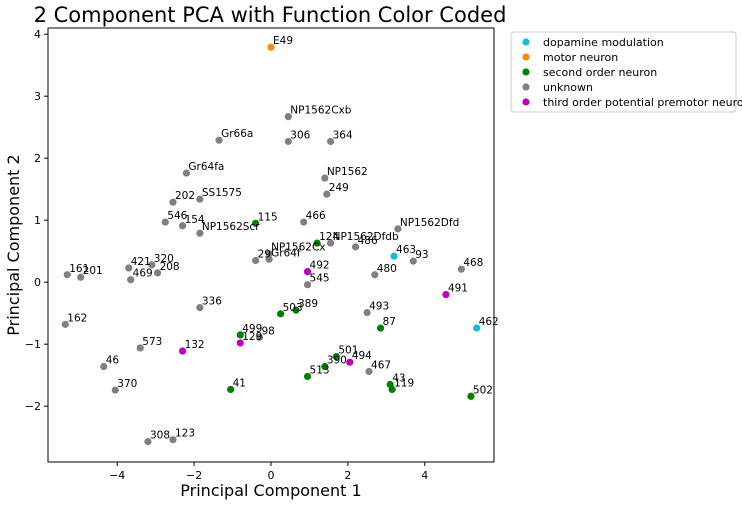  What do you see at coordinates (398, 379) in the screenshot?
I see `data-point-label: 43` at bounding box center [398, 379].